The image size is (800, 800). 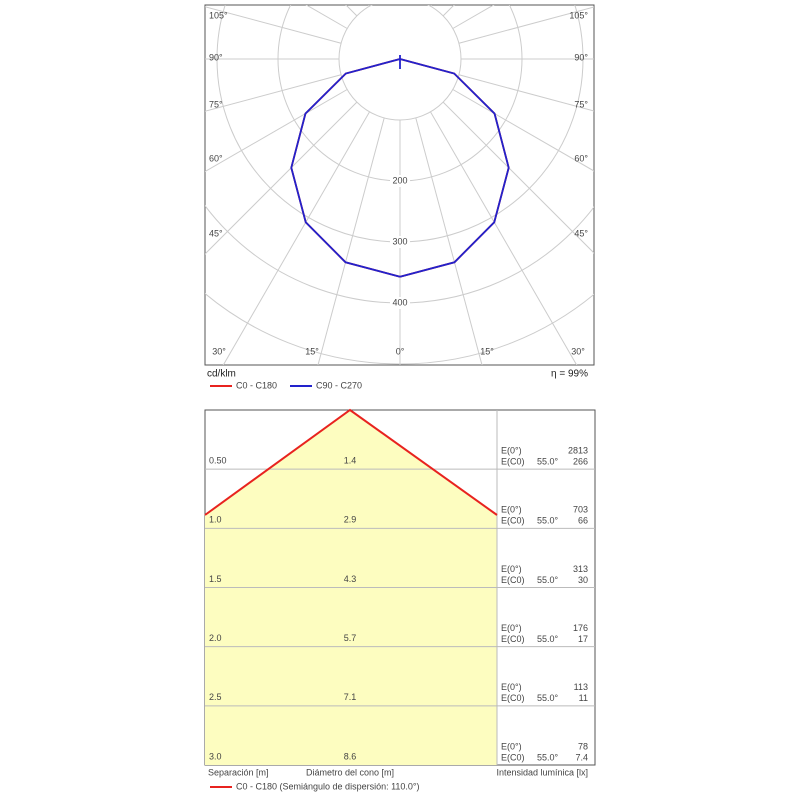 What do you see at coordinates (350, 638) in the screenshot?
I see `diameter-label: 5.7` at bounding box center [350, 638].